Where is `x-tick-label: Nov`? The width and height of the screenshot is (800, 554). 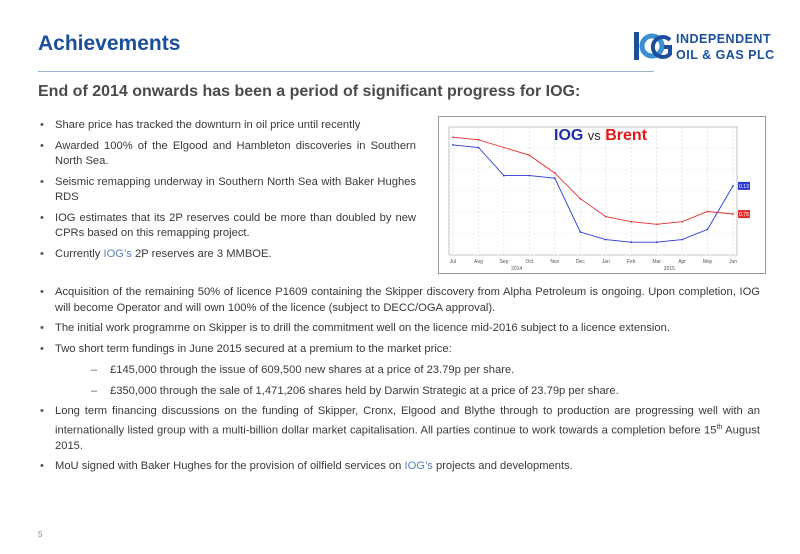
x-tick-label: Nov is located at coordinates (554, 262).